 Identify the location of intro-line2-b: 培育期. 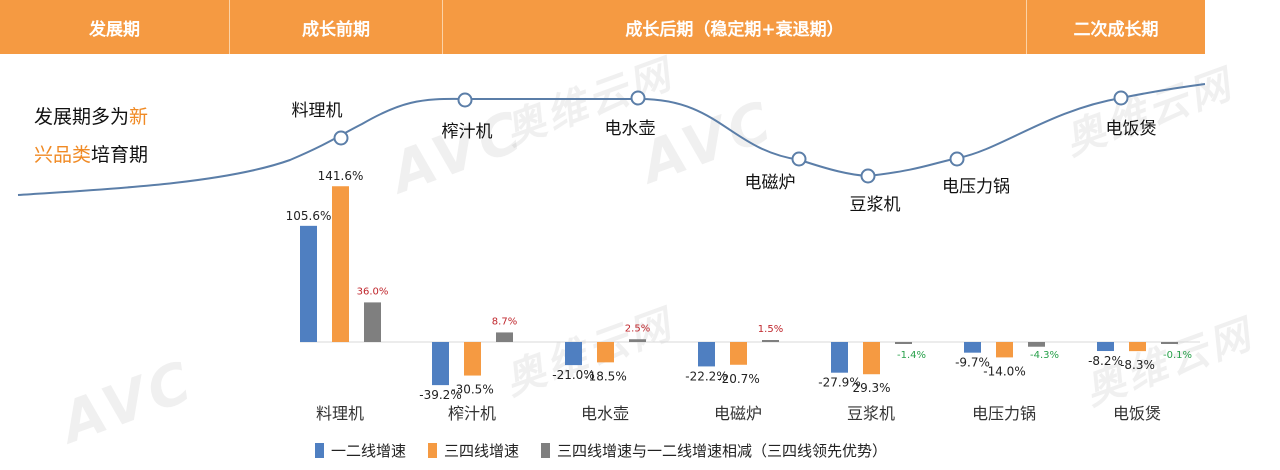
(120, 155).